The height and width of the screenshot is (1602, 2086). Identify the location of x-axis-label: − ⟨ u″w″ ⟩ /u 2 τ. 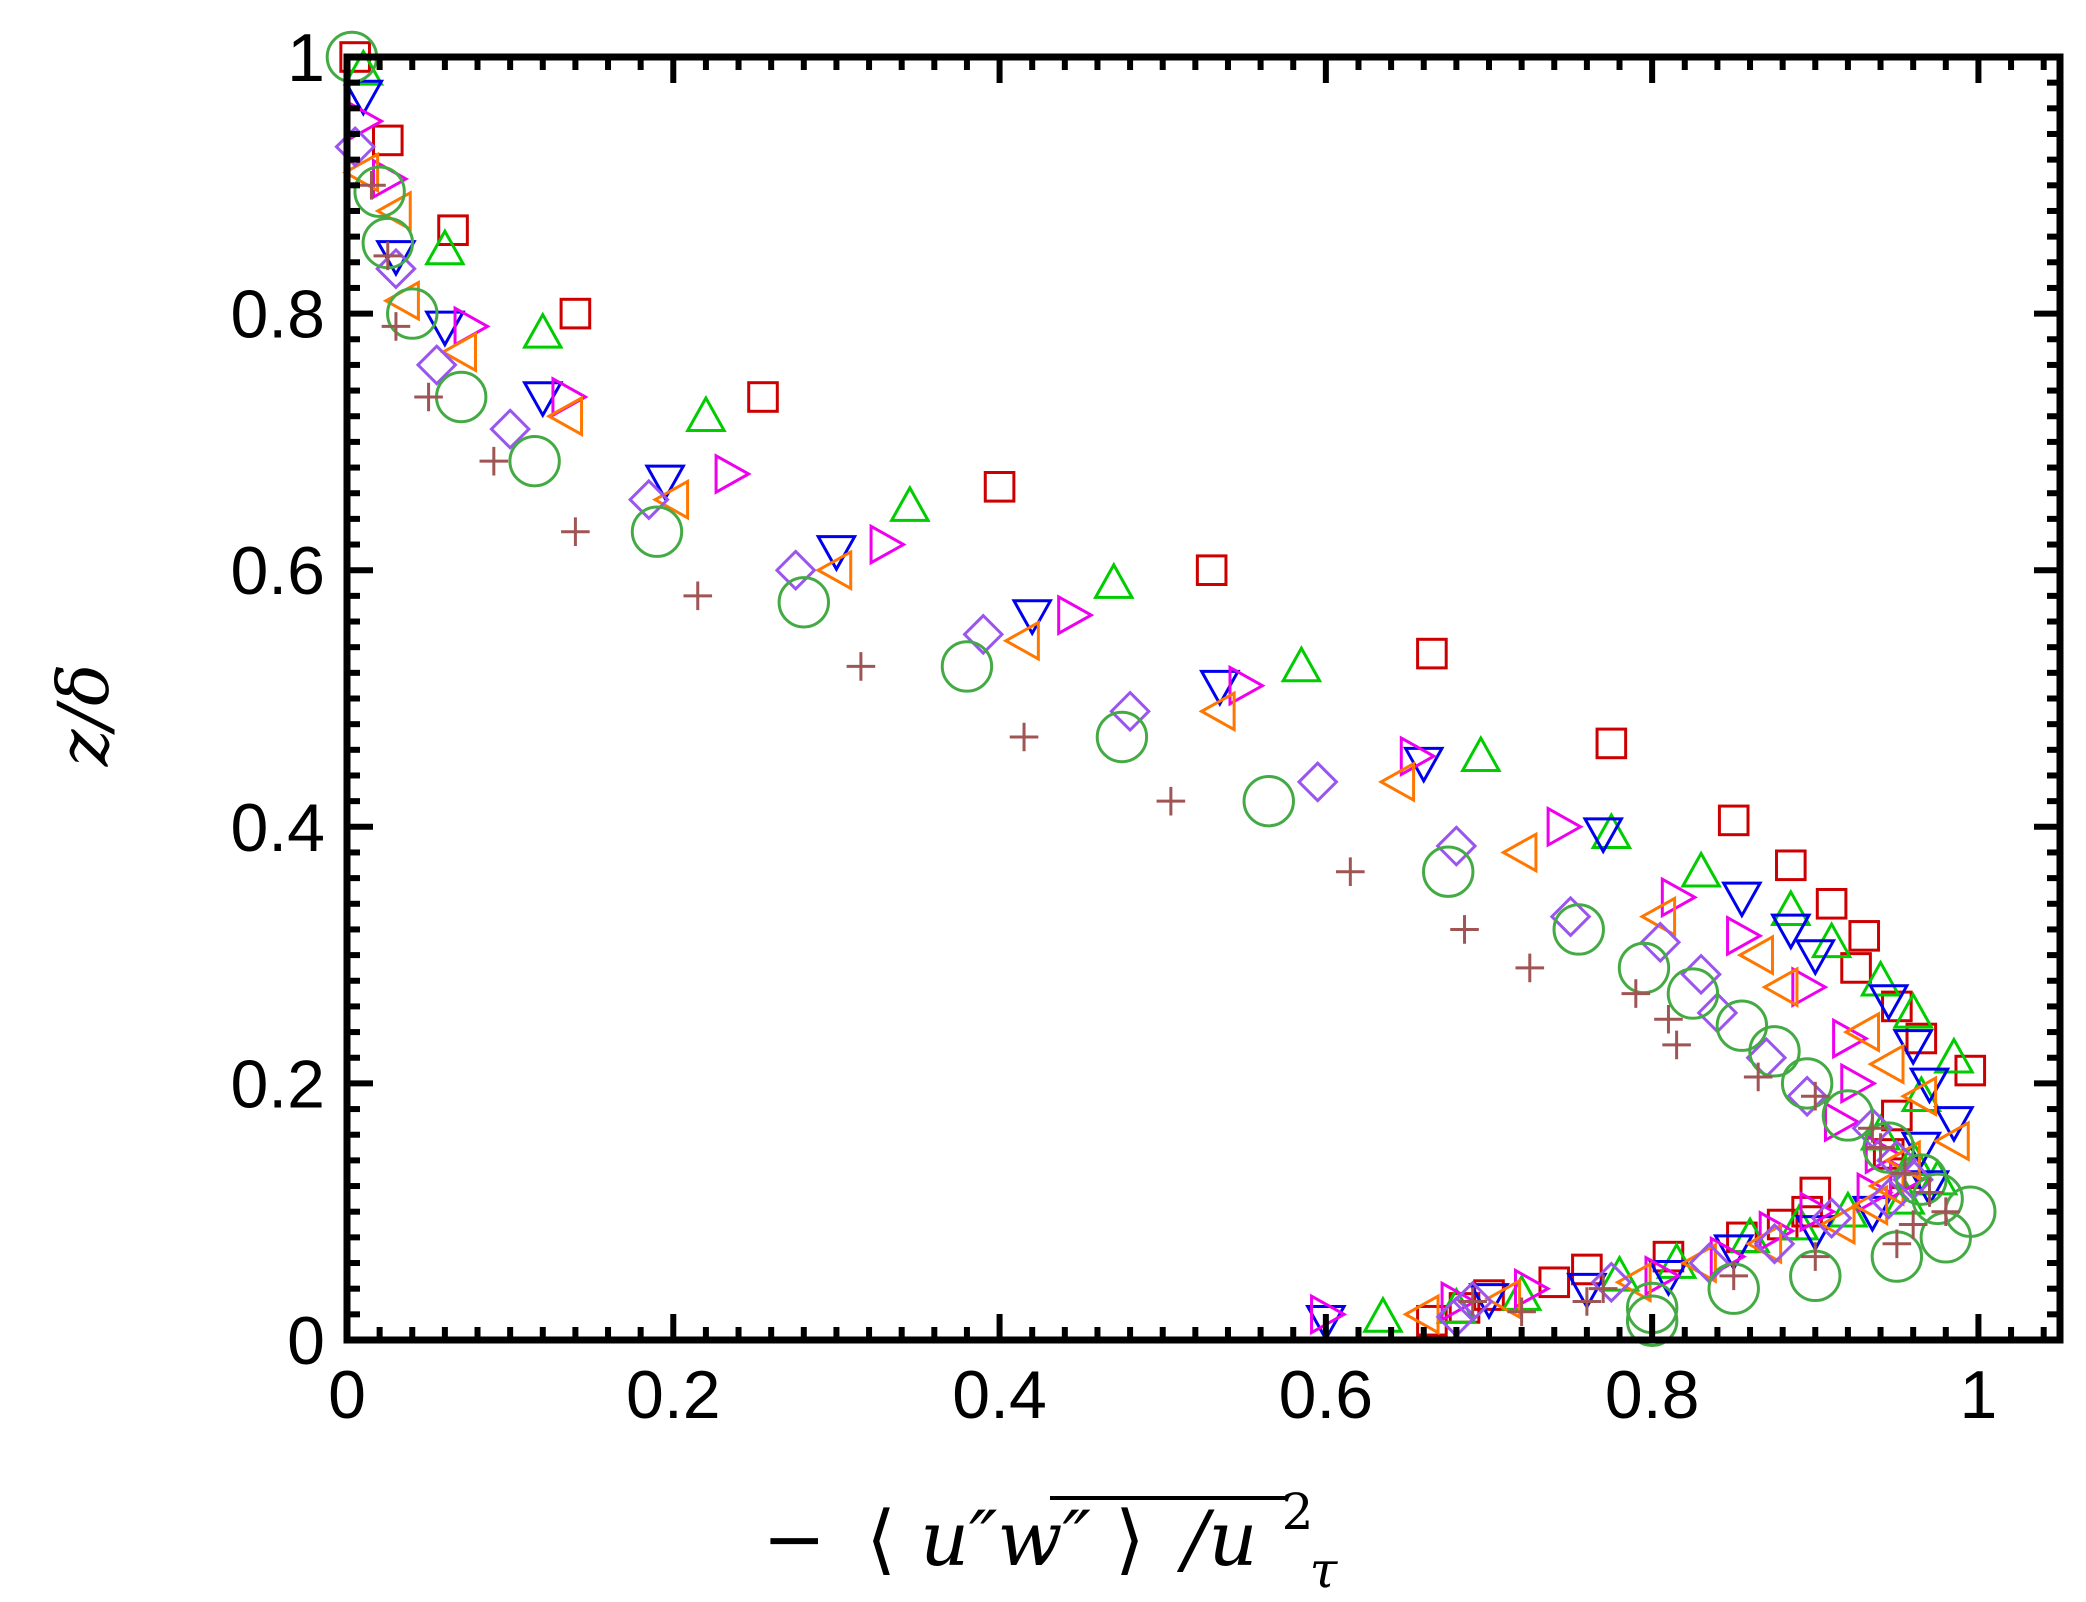
(1050, 1528).